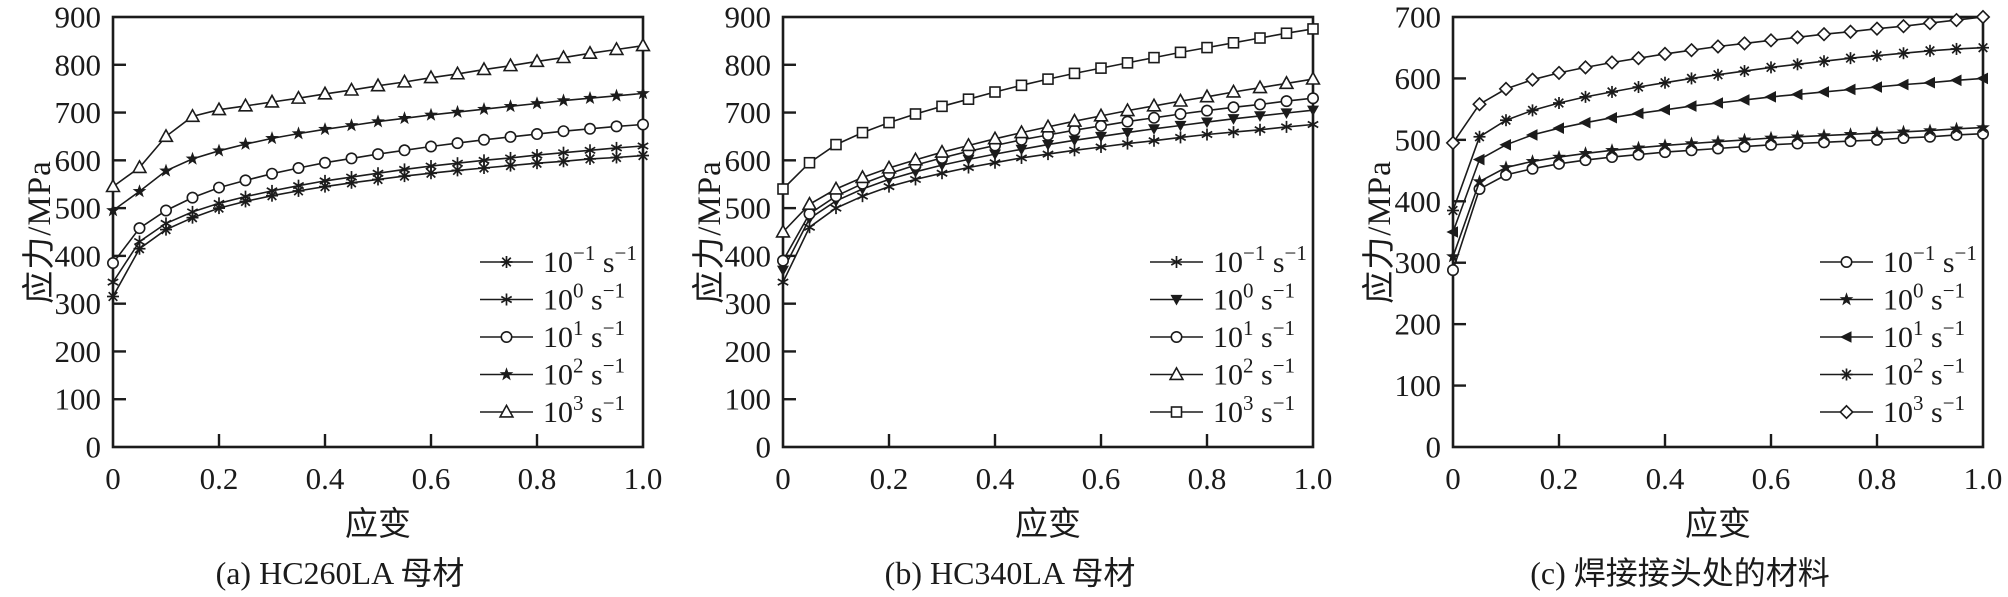 The width and height of the screenshot is (2008, 597). I want to click on chart-caption: (c) 焊接接头处的材料, so click(1680, 573).